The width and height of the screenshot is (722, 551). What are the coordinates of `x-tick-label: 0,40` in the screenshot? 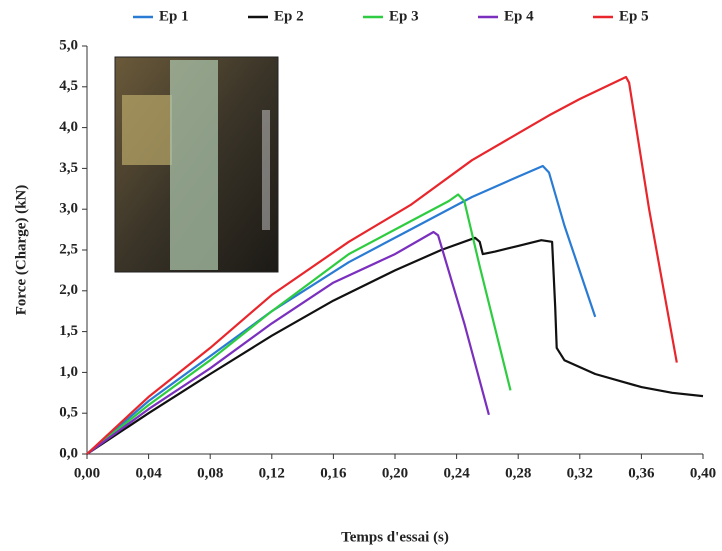 It's located at (703, 473).